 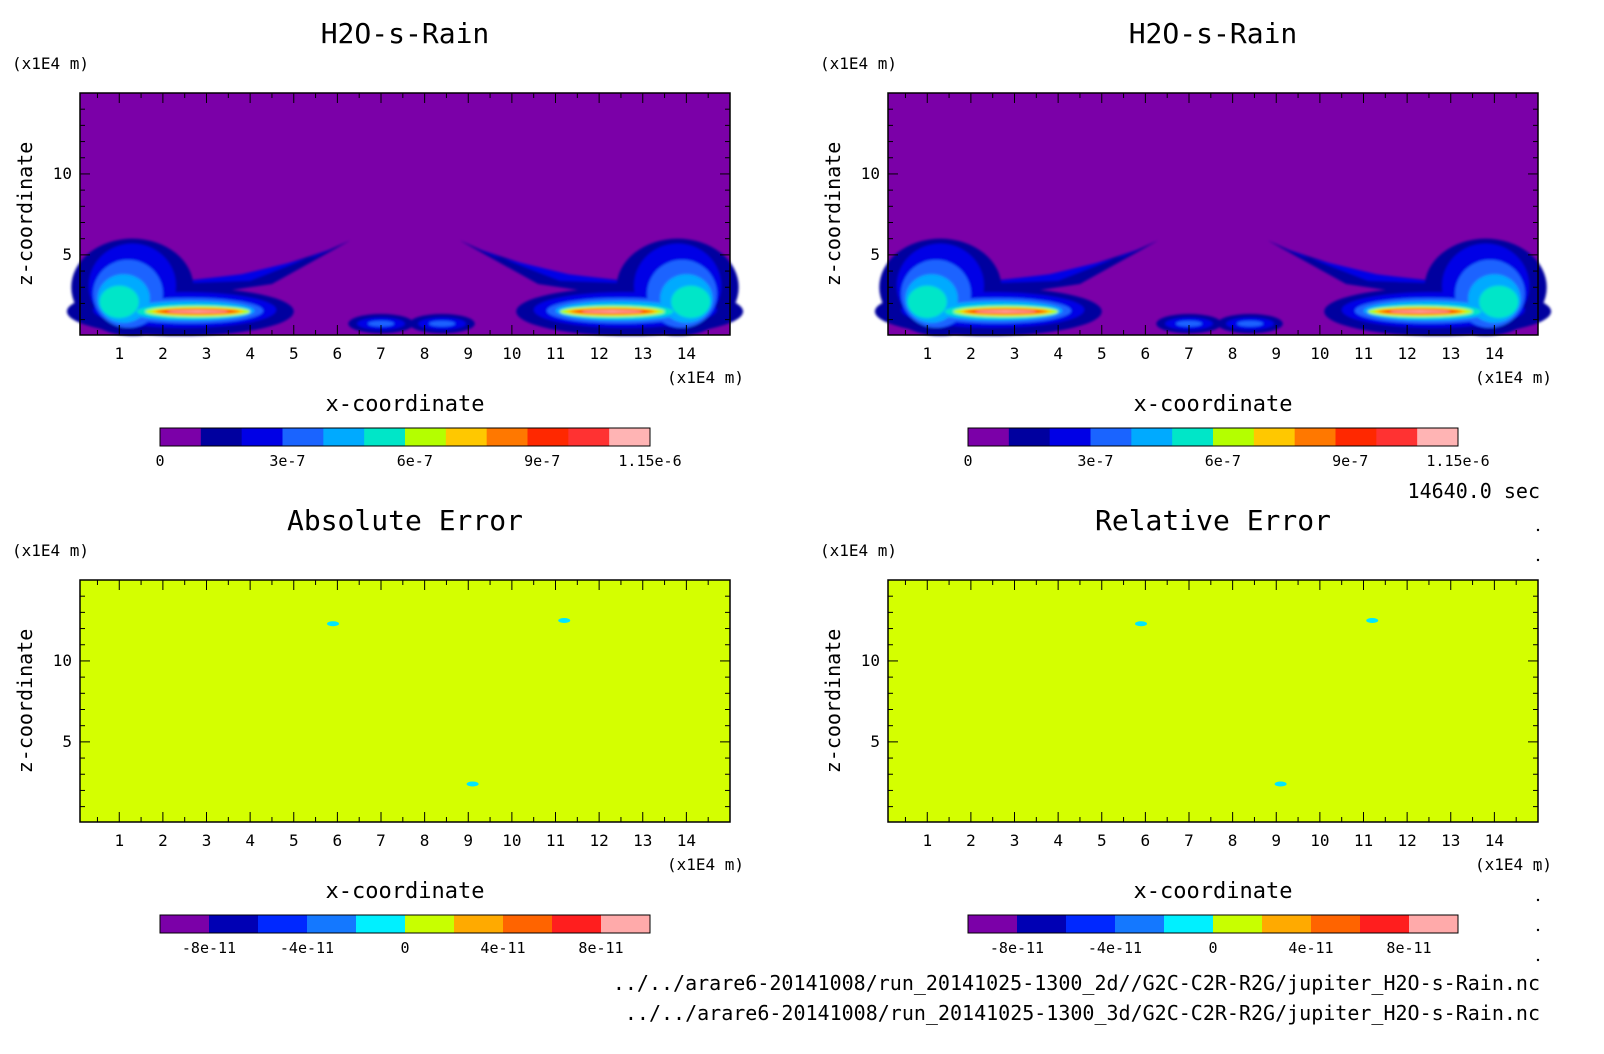 What do you see at coordinates (418, 448) in the screenshot?
I see `colorbar: 0 3e-7 6e-7 9e-7 1.15e-6` at bounding box center [418, 448].